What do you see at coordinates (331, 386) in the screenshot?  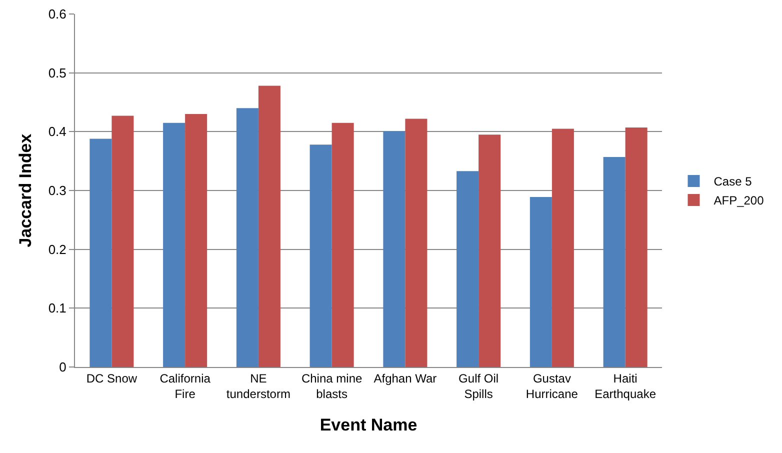 I see `x-tick-label: China mine blasts` at bounding box center [331, 386].